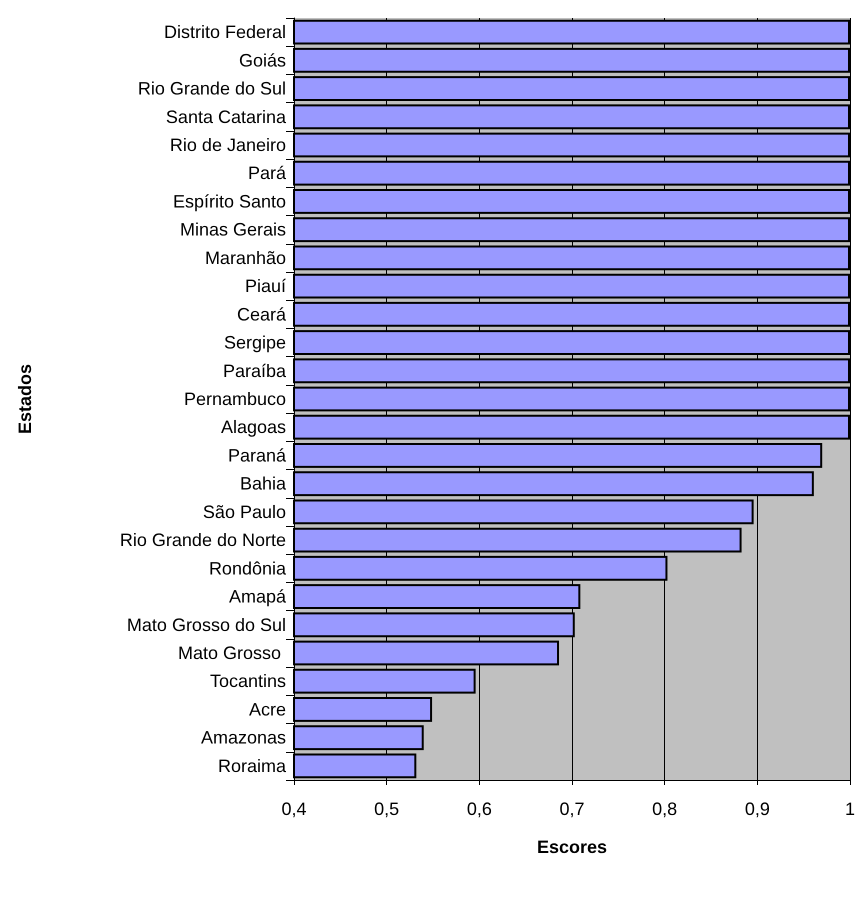  What do you see at coordinates (261, 314) in the screenshot?
I see `y-tick-label: Ceará` at bounding box center [261, 314].